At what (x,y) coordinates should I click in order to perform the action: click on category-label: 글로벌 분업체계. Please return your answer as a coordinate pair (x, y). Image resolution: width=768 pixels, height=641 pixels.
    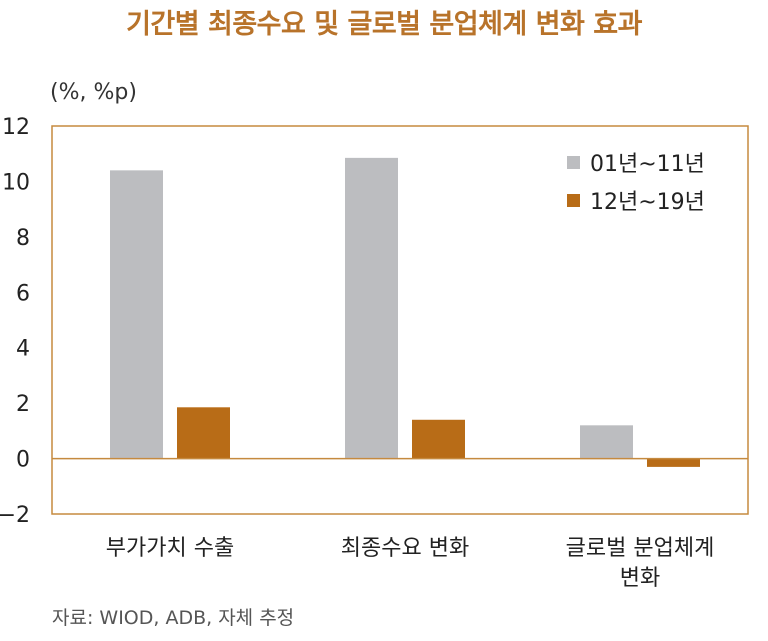
    Looking at the image, I should click on (640, 548).